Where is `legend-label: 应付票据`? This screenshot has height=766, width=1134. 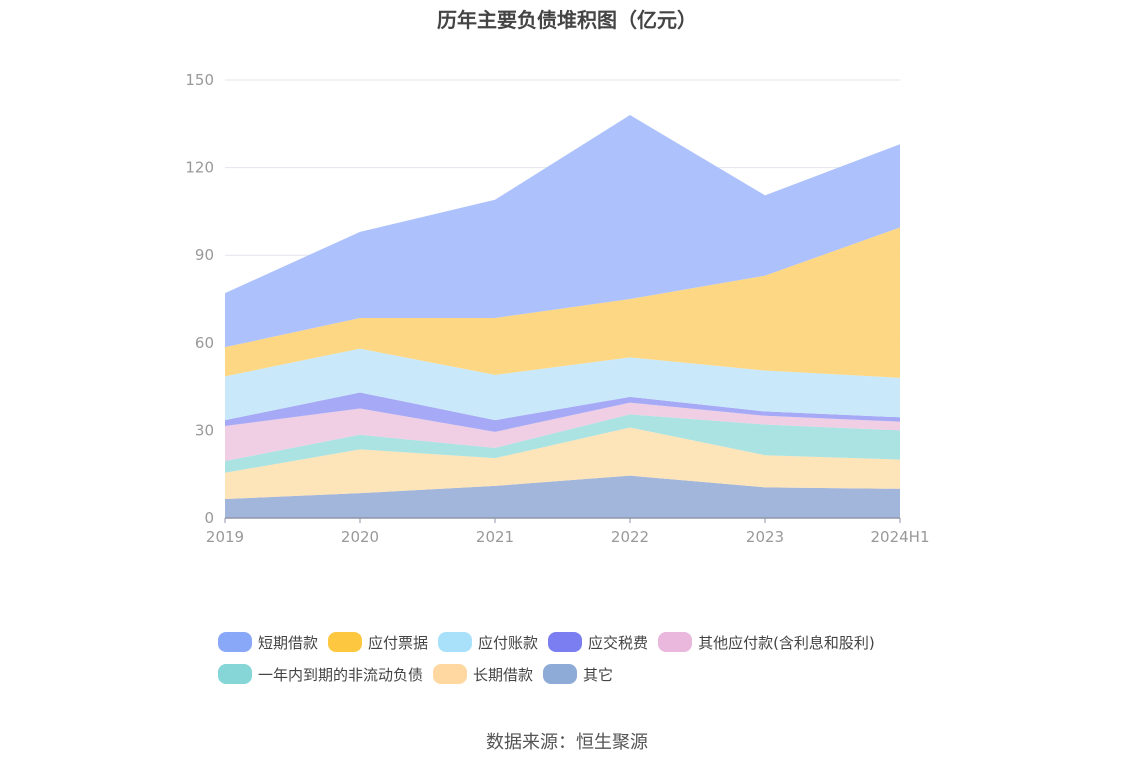
legend-label: 应付票据 is located at coordinates (398, 642).